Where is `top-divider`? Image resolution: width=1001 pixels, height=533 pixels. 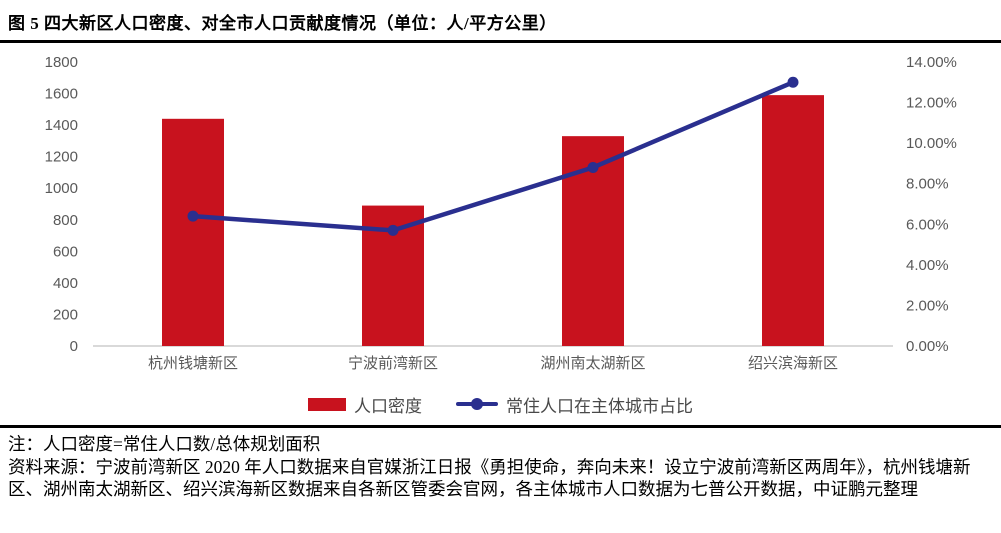 top-divider is located at coordinates (500, 41).